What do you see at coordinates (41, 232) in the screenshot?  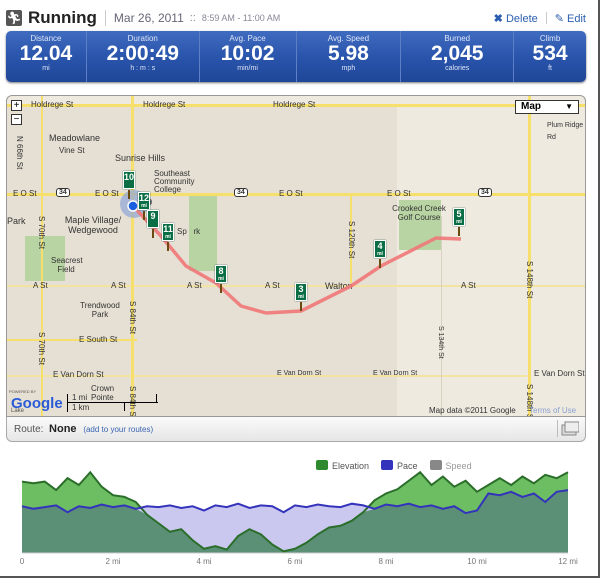 I see `street-label: S 70th St` at bounding box center [41, 232].